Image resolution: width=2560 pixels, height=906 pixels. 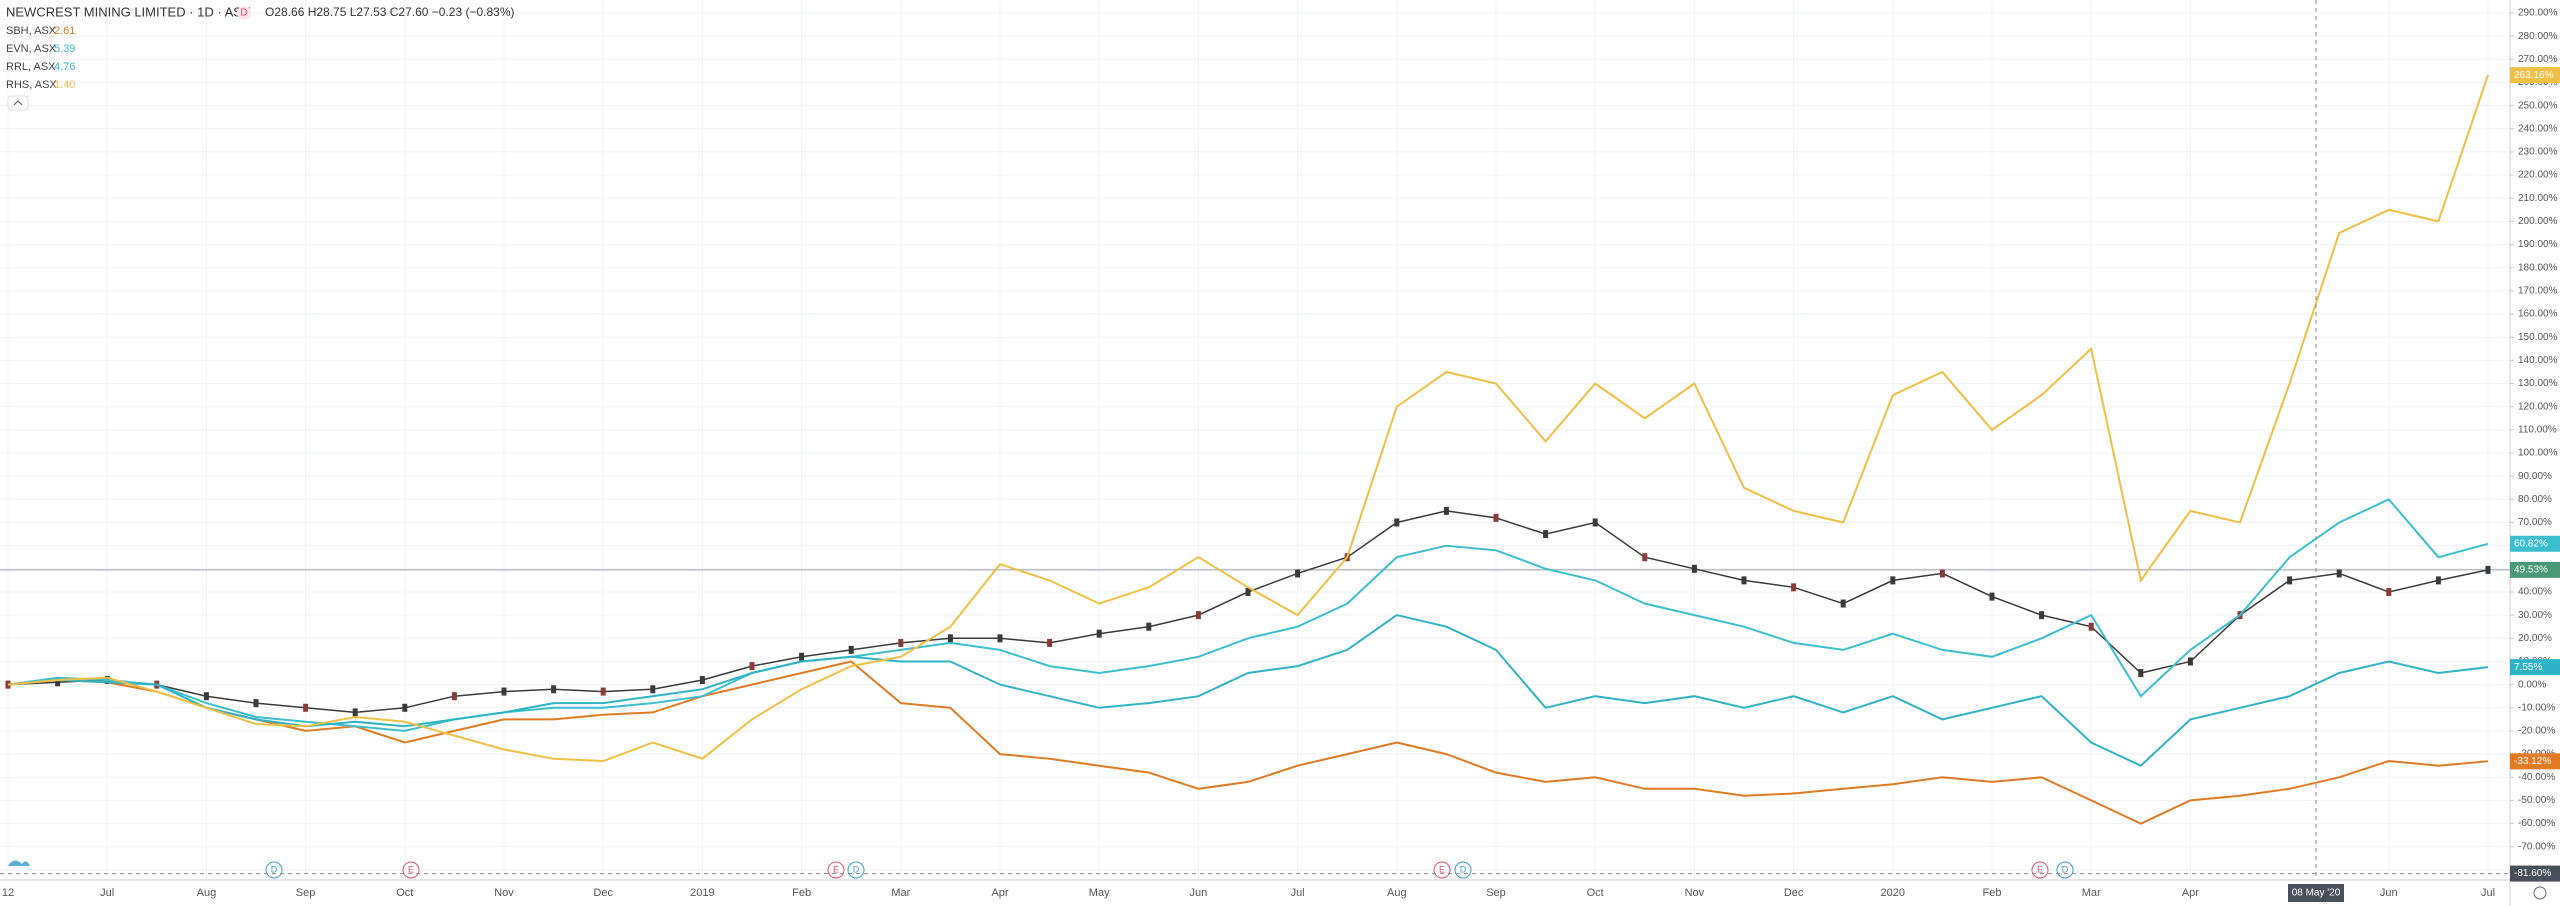 What do you see at coordinates (2528, 667) in the screenshot?
I see `last-value-label: 7.55%` at bounding box center [2528, 667].